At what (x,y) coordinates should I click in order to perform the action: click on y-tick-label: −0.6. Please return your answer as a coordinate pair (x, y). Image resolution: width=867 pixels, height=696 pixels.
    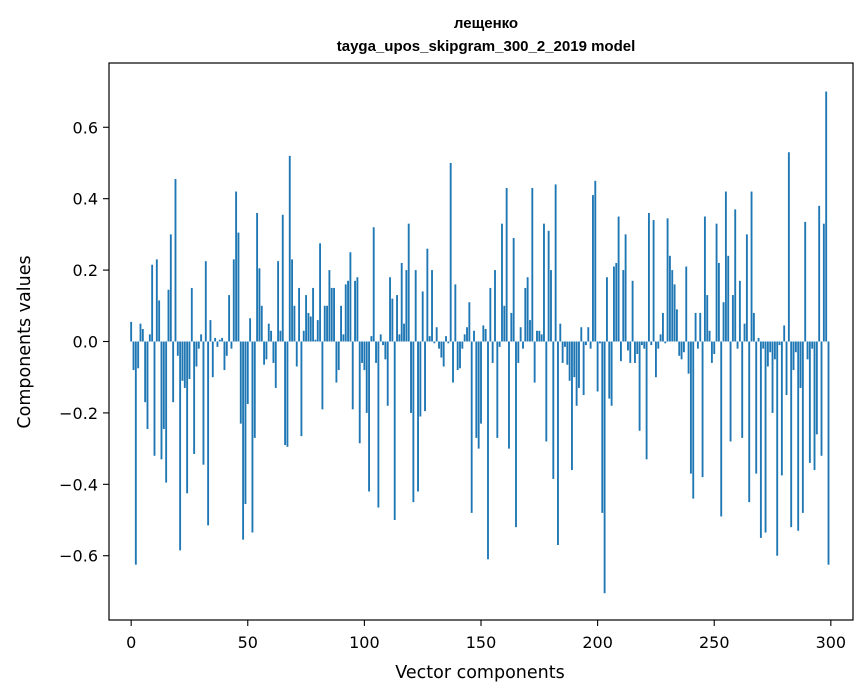
    Looking at the image, I should click on (78, 556).